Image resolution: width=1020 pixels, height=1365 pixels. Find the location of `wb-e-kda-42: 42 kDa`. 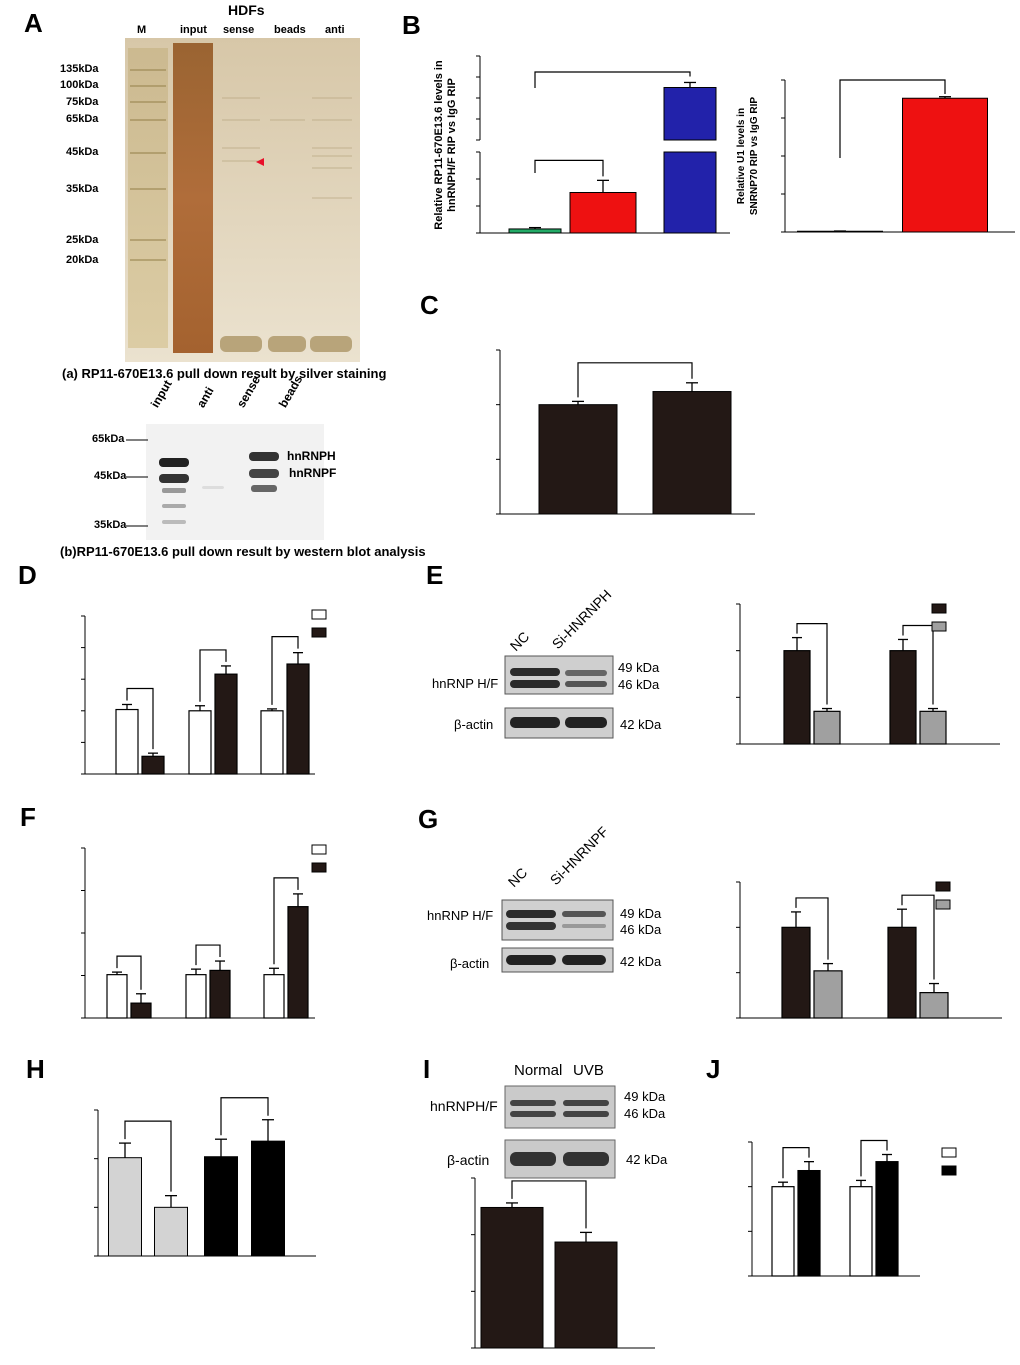

wb-e-kda-42: 42 kDa is located at coordinates (641, 724).